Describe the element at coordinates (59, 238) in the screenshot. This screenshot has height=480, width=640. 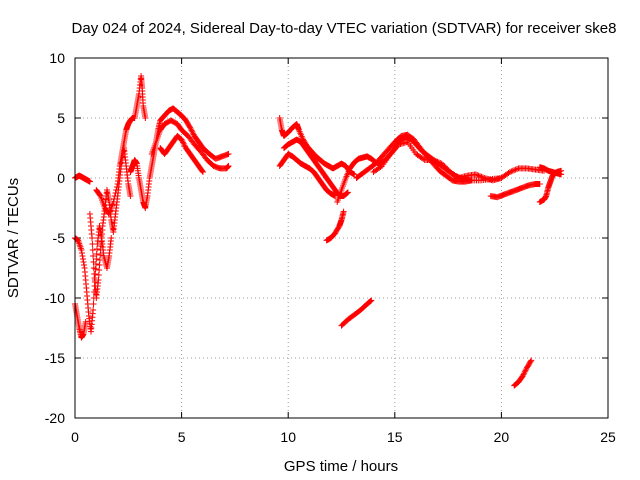
I see `y-tick-label: -5` at that location.